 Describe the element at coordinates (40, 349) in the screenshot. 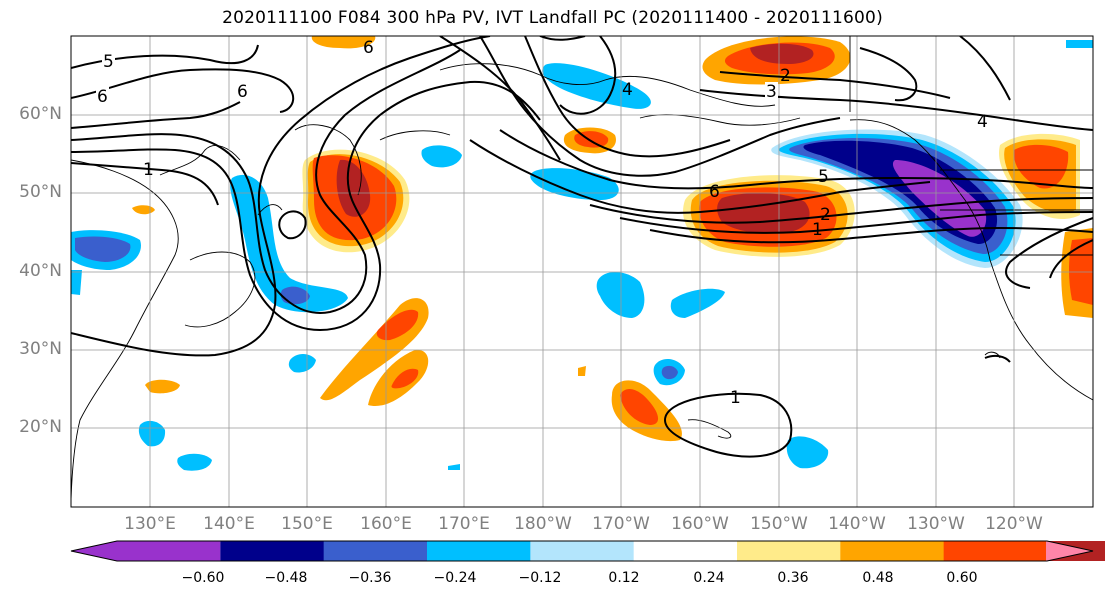

I see `latitude-label: 30°N` at that location.